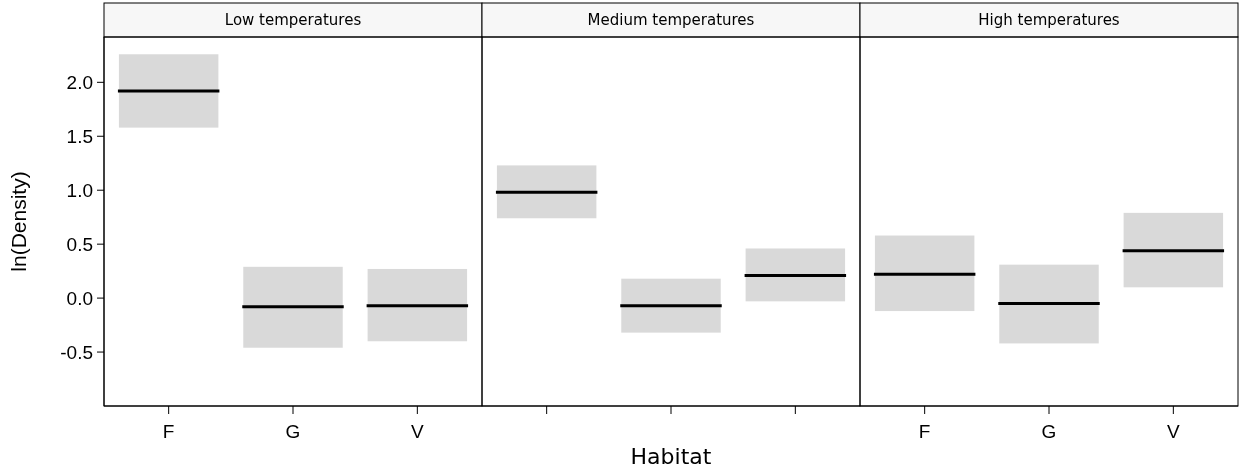 This screenshot has width=1239, height=472. What do you see at coordinates (79, 82) in the screenshot?
I see `y-tick-label: 2.0` at bounding box center [79, 82].